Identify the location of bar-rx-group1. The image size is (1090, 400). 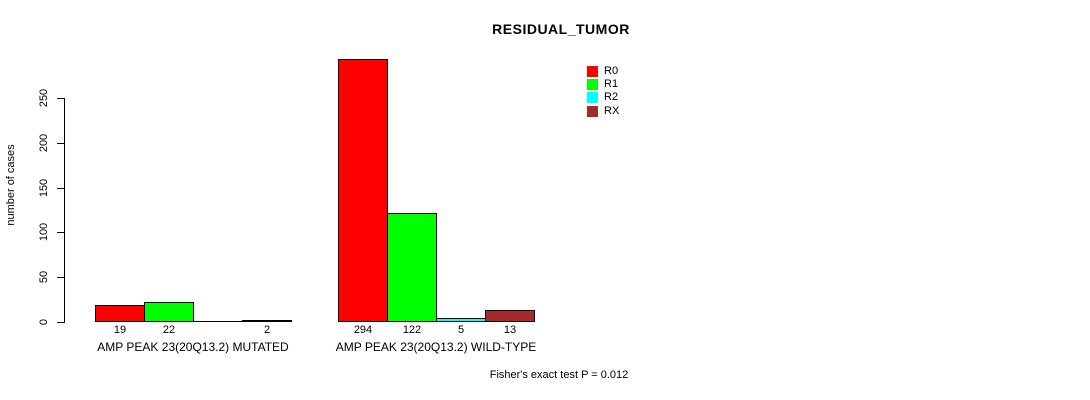
(267, 321).